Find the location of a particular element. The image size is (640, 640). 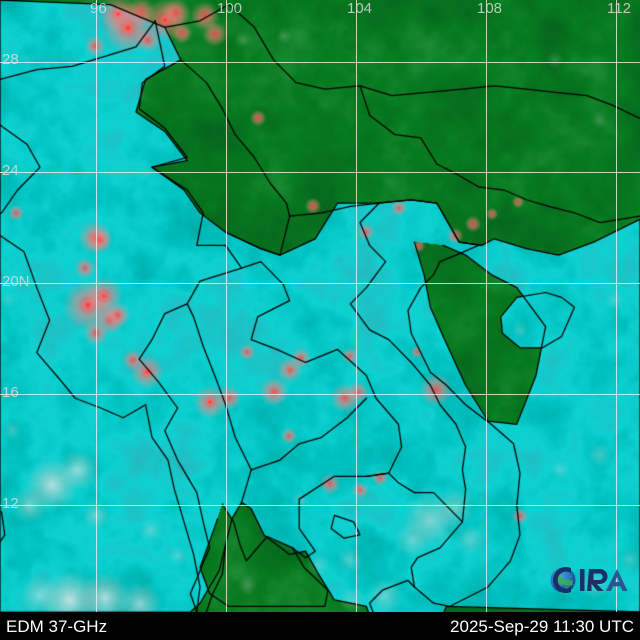

cira-logo is located at coordinates (590, 580).